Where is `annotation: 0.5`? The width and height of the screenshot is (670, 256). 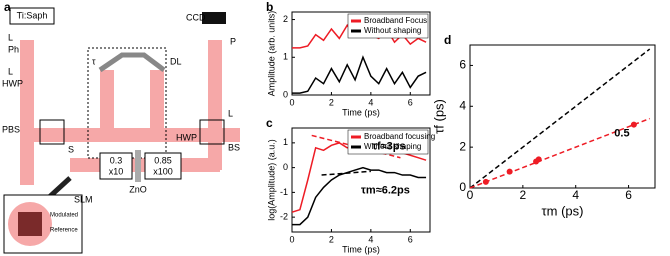
annotation: 0.5 is located at coordinates (621, 134).